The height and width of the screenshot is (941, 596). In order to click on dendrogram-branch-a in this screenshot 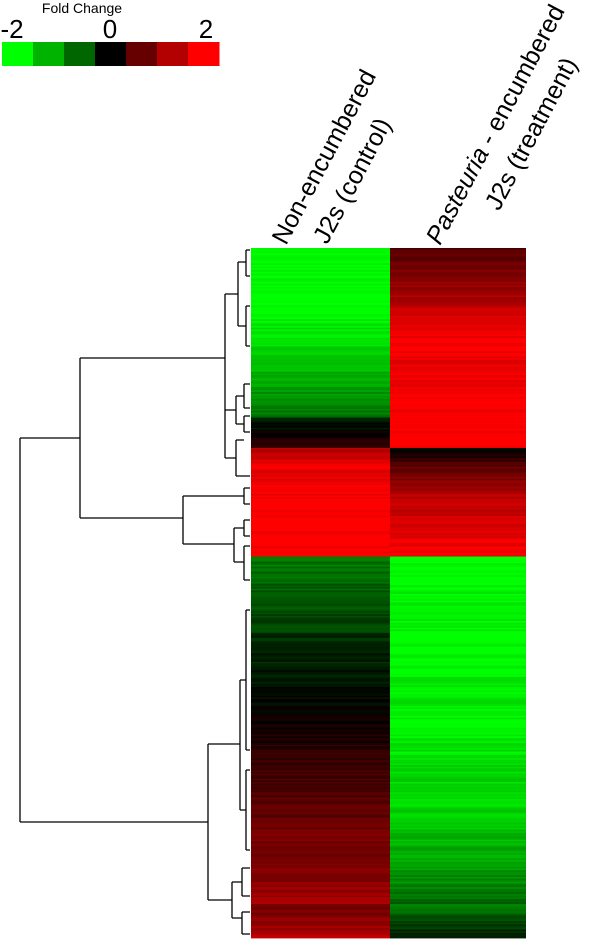, I will do `click(231, 352)`.